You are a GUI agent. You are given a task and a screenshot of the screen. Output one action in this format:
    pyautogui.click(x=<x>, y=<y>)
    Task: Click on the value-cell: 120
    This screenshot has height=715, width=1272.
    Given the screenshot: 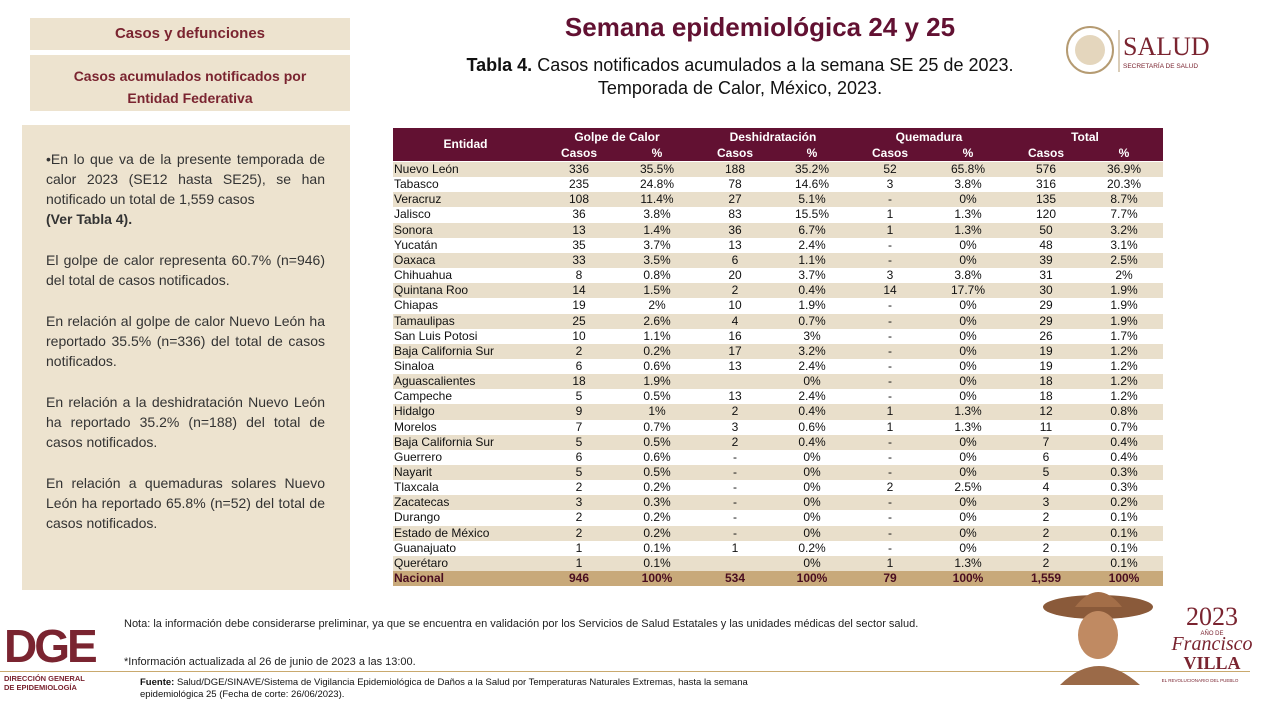 What is the action you would take?
    pyautogui.click(x=1046, y=214)
    